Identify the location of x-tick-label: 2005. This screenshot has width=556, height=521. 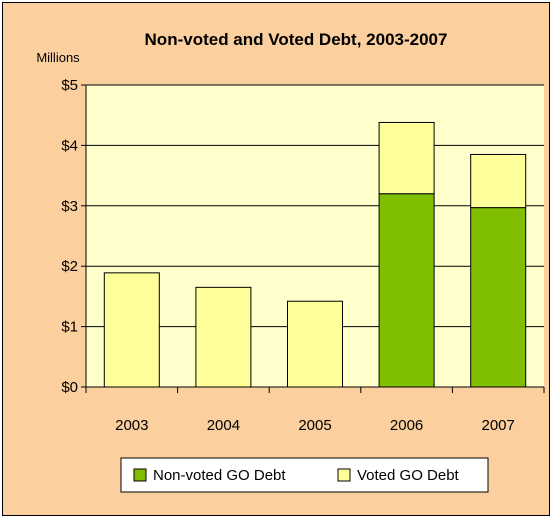
(314, 425).